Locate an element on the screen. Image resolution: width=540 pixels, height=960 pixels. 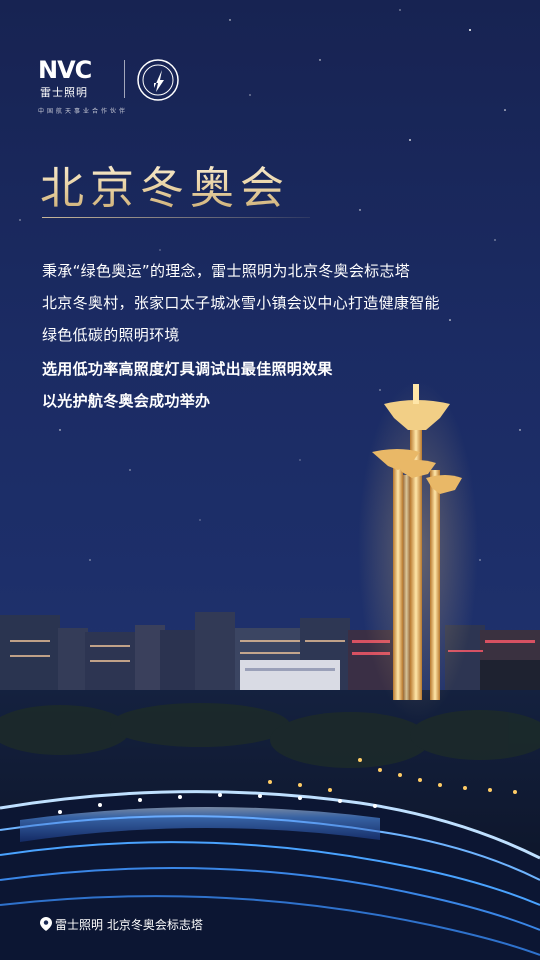
body-line: 绿色低碳的照明环境 is located at coordinates (111, 335).